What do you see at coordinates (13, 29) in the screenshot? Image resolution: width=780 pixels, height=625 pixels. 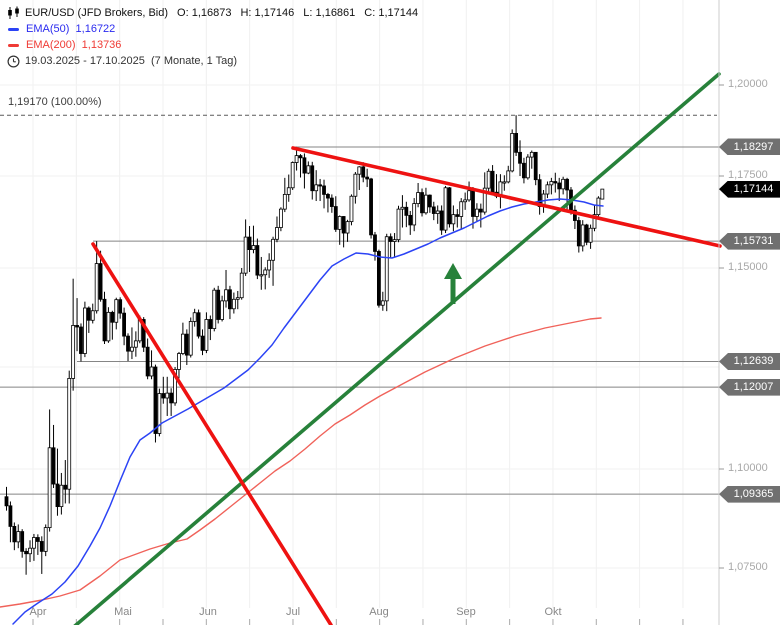 I see `ema50-swatch-icon` at bounding box center [13, 29].